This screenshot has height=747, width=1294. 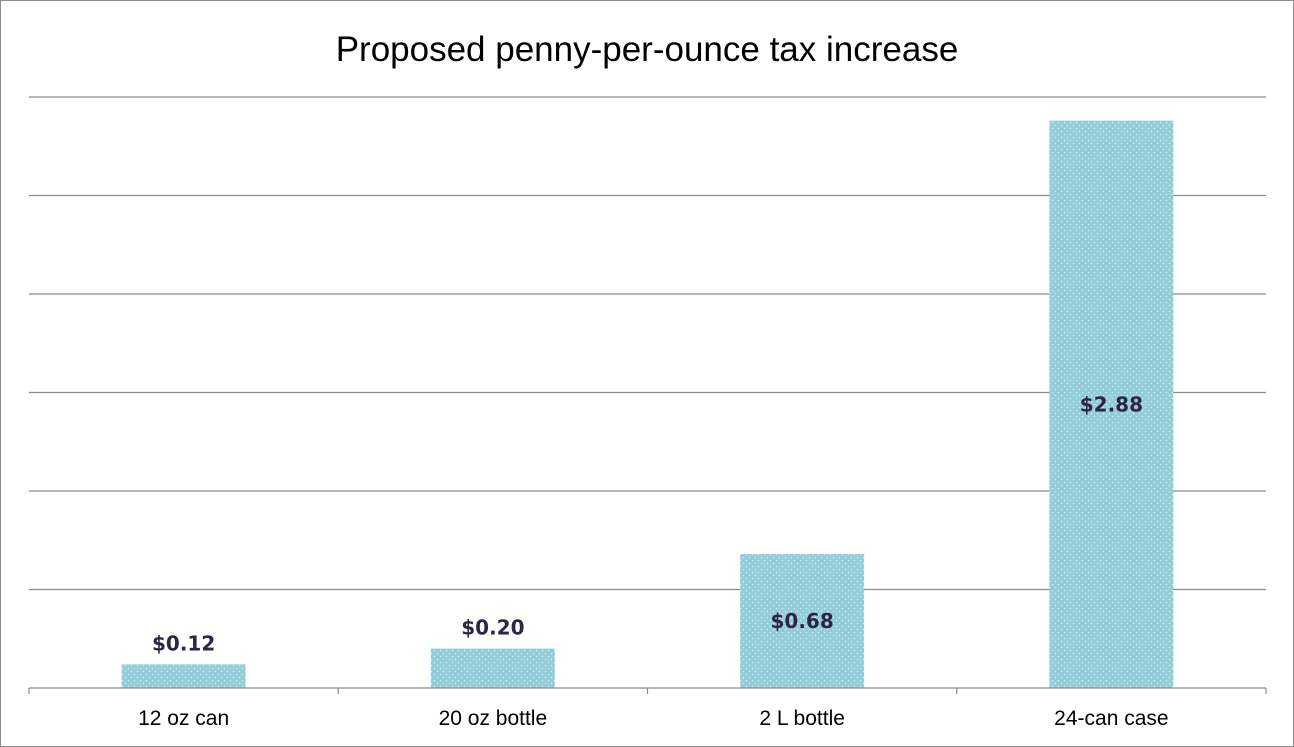 I want to click on bar-12-oz-can, so click(x=183, y=676).